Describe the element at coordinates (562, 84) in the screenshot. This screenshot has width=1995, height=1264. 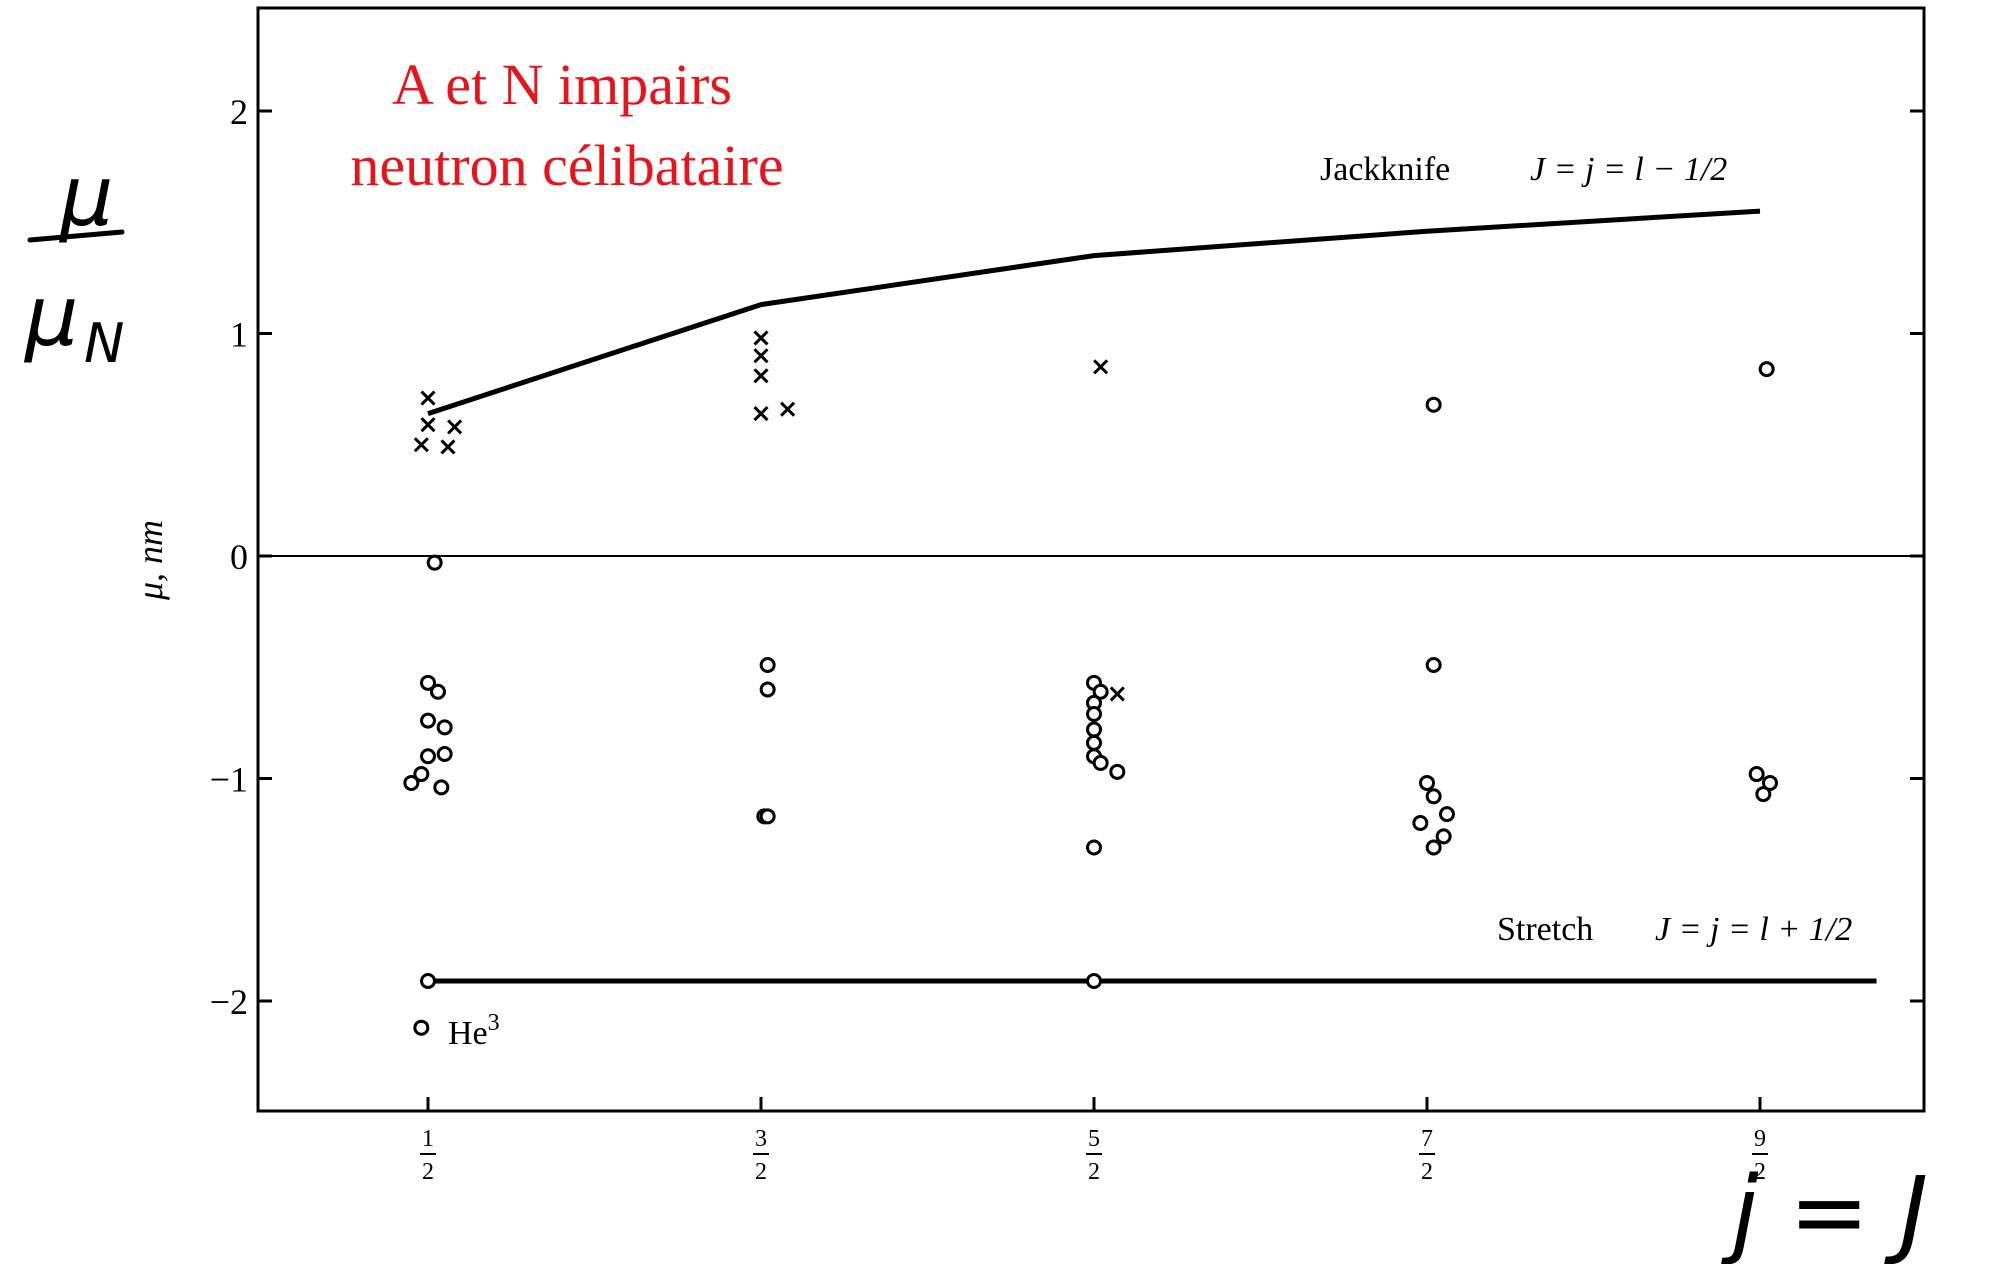
I see `annotation-line-1: A et N impairs` at that location.